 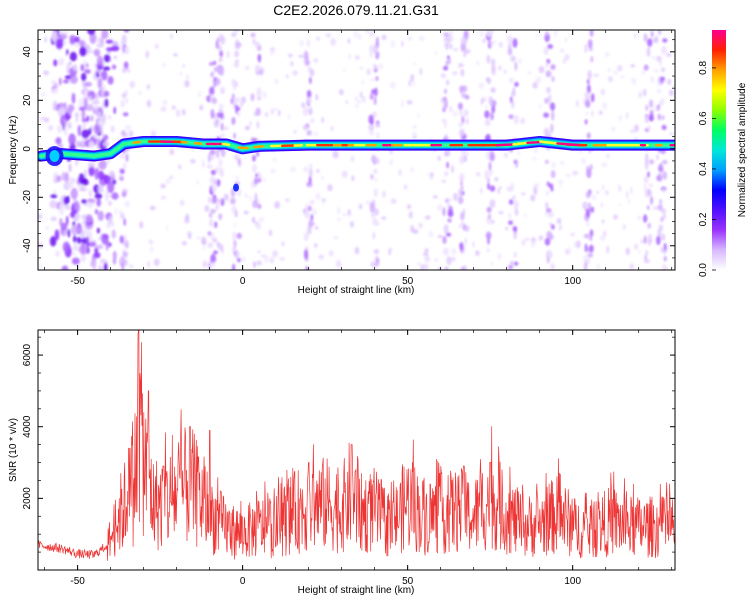 I want to click on spectrogram-xlabel: Height of straight line (km), so click(x=356, y=290).